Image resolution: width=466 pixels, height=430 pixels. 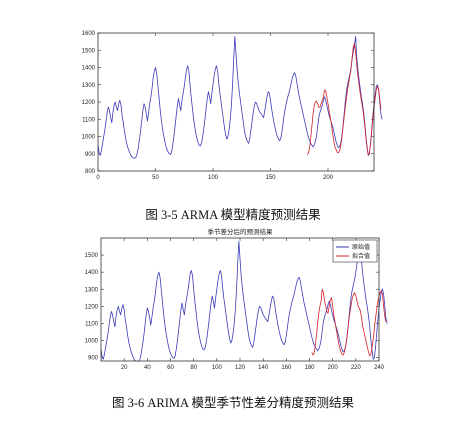 I want to click on x-tick-label: 40, so click(x=147, y=368).